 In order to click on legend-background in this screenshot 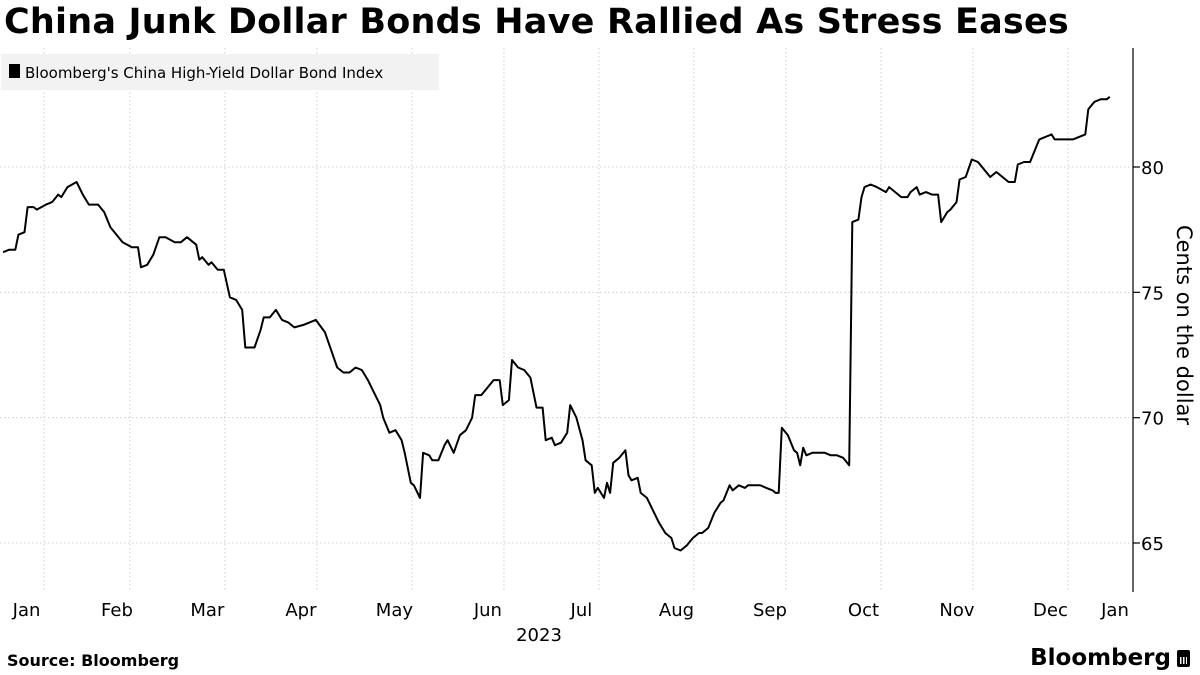, I will do `click(220, 72)`.